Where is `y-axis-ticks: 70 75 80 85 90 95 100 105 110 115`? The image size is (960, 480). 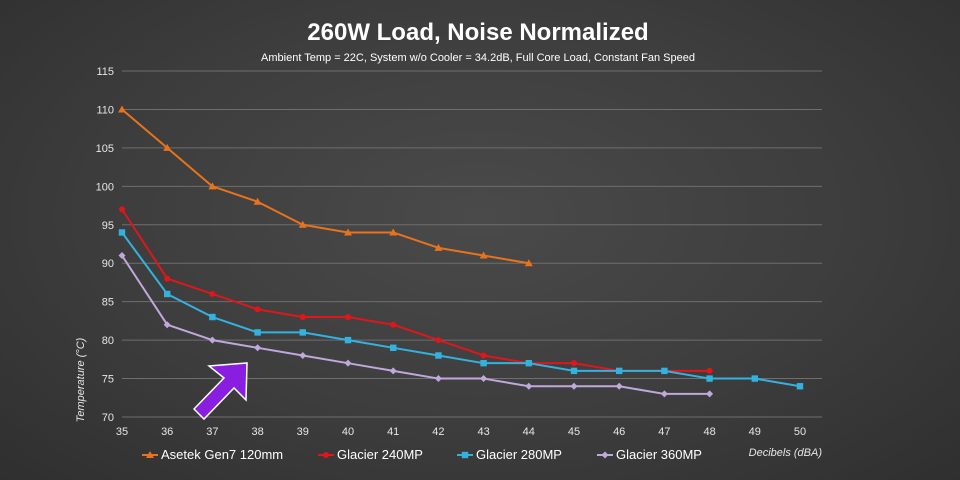 y-axis-ticks: 70 75 80 85 90 95 100 105 110 115 is located at coordinates (105, 245).